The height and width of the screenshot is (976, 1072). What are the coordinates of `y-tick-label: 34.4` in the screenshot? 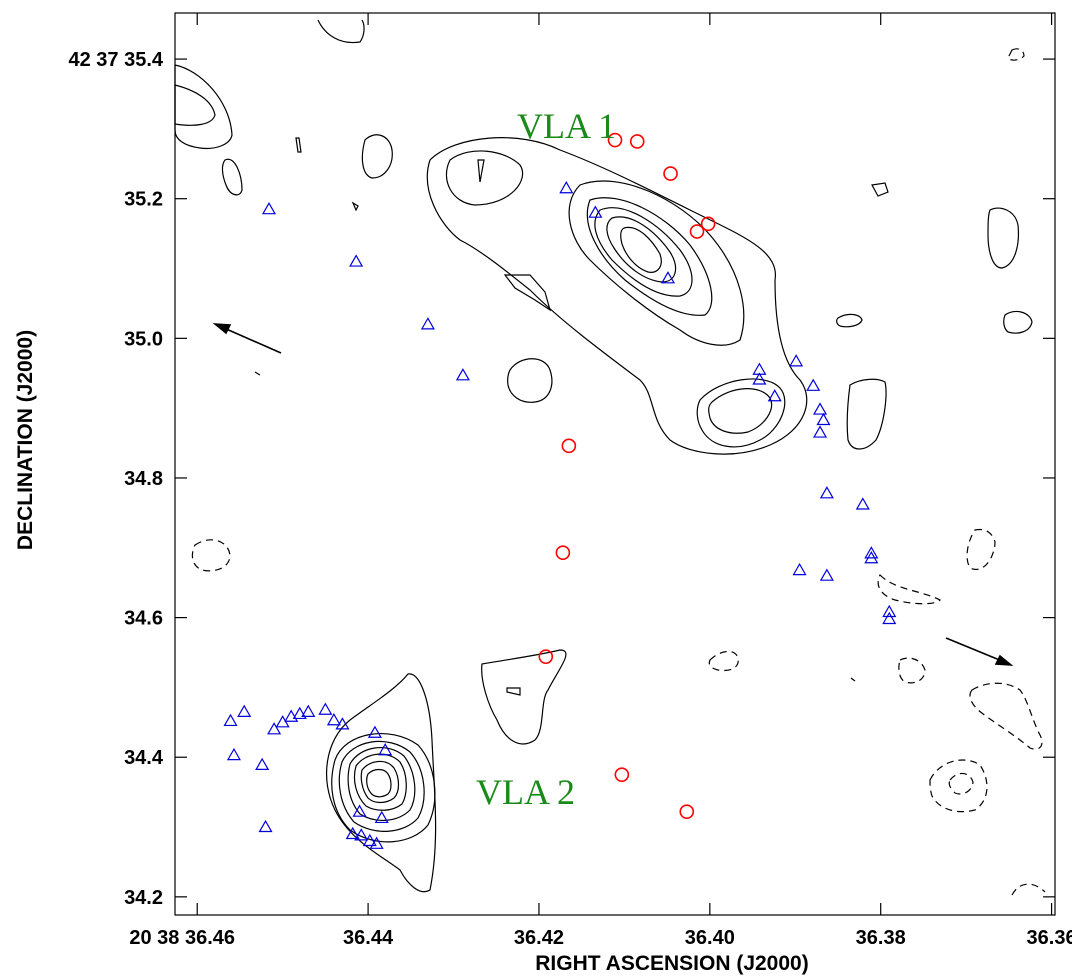 It's located at (144, 758).